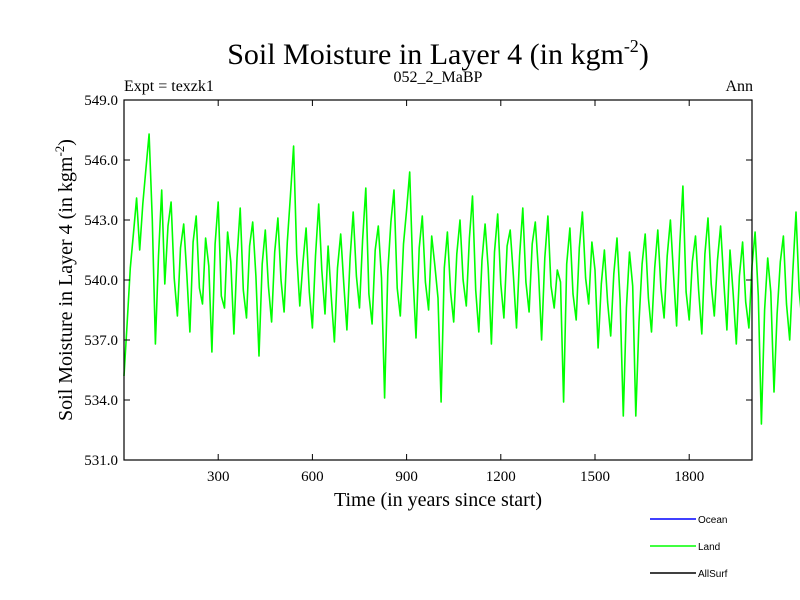 The width and height of the screenshot is (800, 600). What do you see at coordinates (713, 574) in the screenshot?
I see `legend-label-allsurf: AllSurf` at bounding box center [713, 574].